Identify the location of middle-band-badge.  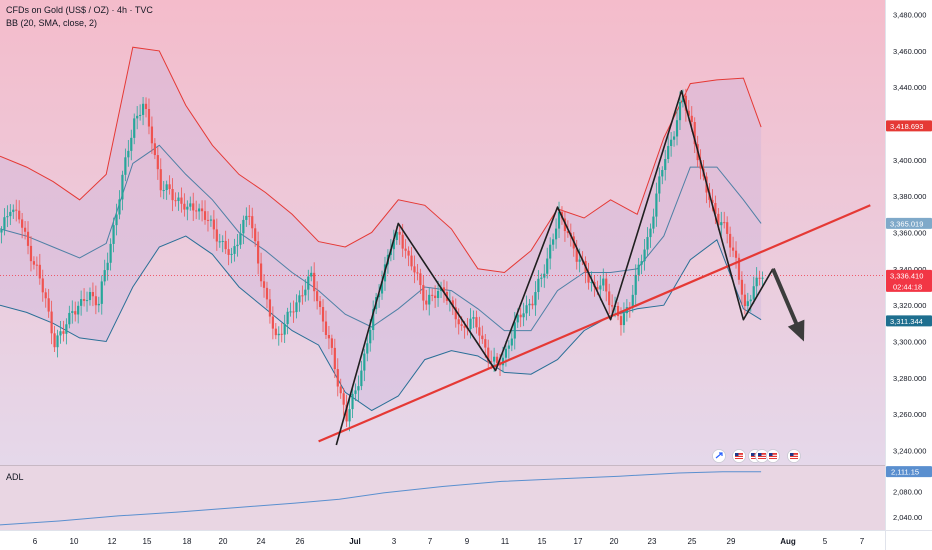
(909, 223).